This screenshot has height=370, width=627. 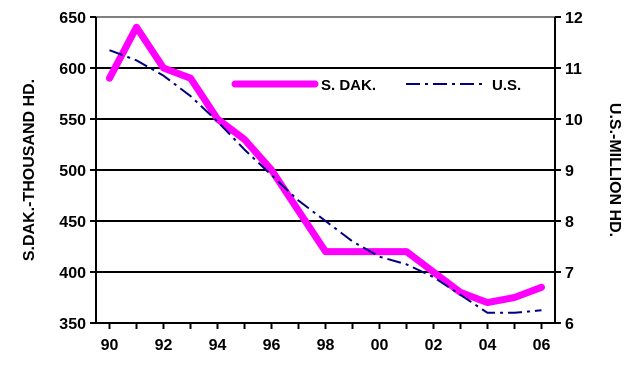 I want to click on legend: S. DAK. U.S., so click(x=376, y=85).